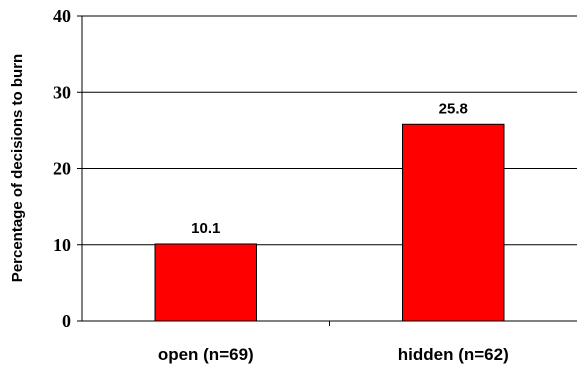 This screenshot has width=577, height=369. What do you see at coordinates (453, 354) in the screenshot?
I see `x-category-label: hidden (n=62)` at bounding box center [453, 354].